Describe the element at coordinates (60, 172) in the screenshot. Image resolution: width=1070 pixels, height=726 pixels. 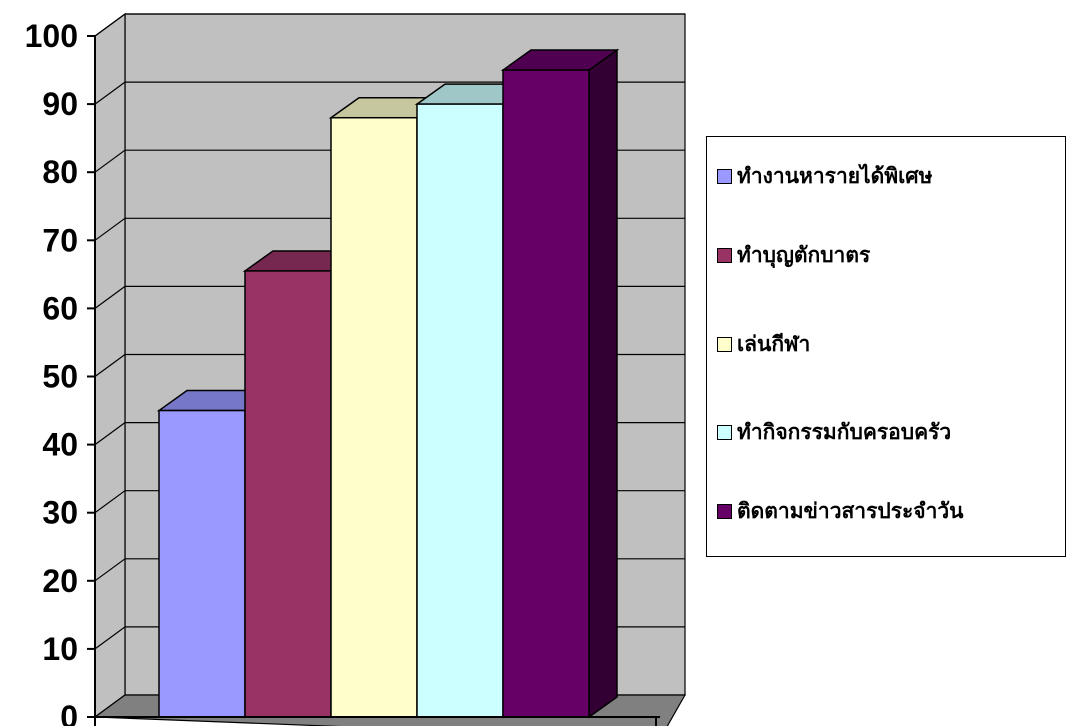
I see `y-tick-label: 80` at that location.